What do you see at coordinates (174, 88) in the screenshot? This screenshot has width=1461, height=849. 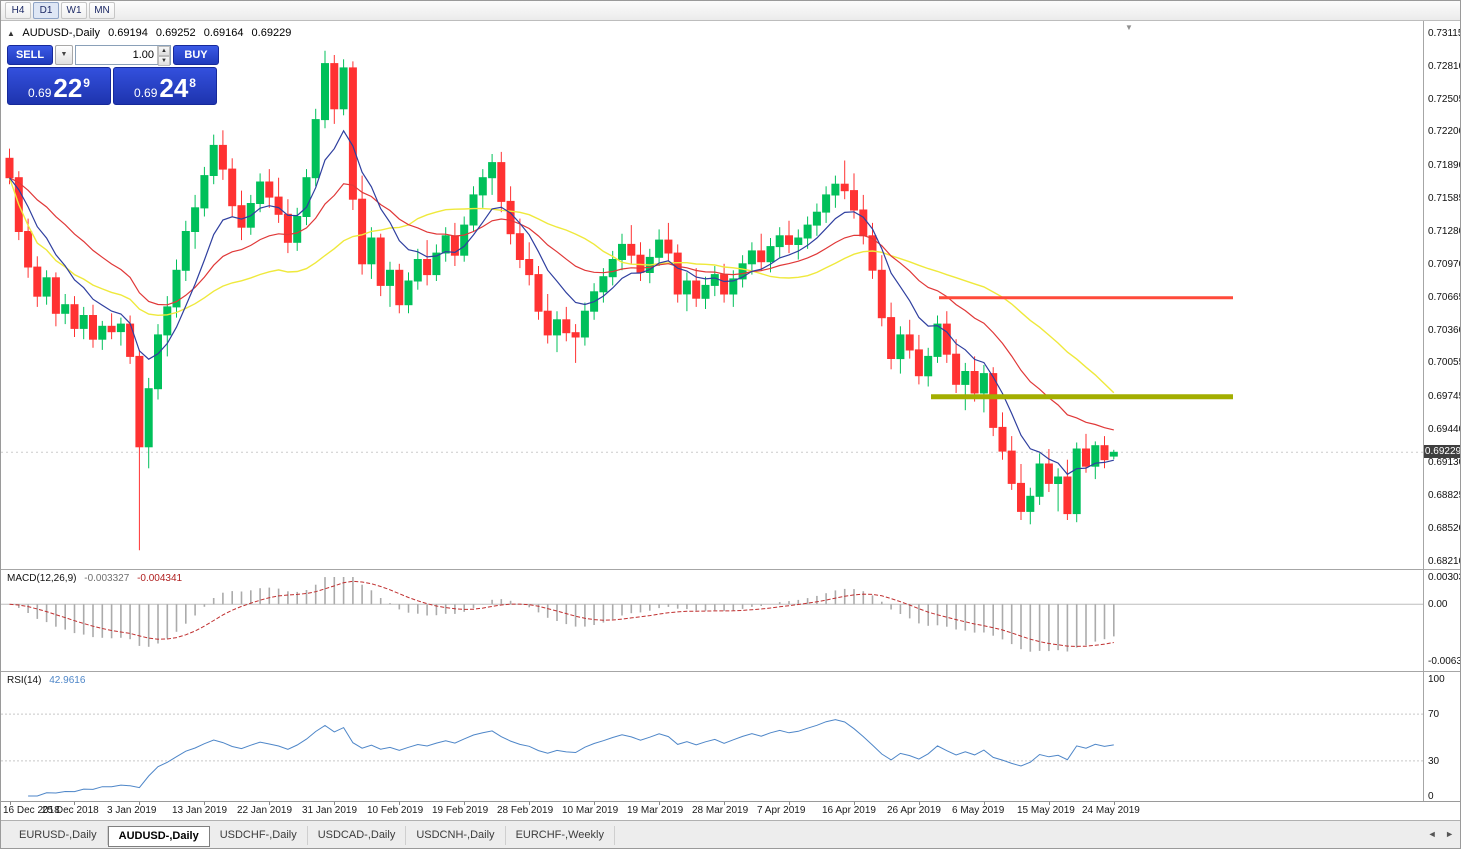 I see `buy-price-pips: 24` at bounding box center [174, 88].